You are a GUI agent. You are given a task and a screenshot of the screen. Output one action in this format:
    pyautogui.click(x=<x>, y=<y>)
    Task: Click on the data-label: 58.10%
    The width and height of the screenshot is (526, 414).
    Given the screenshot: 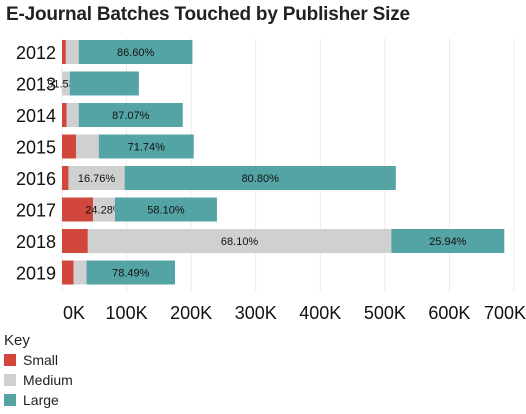 What is the action you would take?
    pyautogui.click(x=166, y=211)
    